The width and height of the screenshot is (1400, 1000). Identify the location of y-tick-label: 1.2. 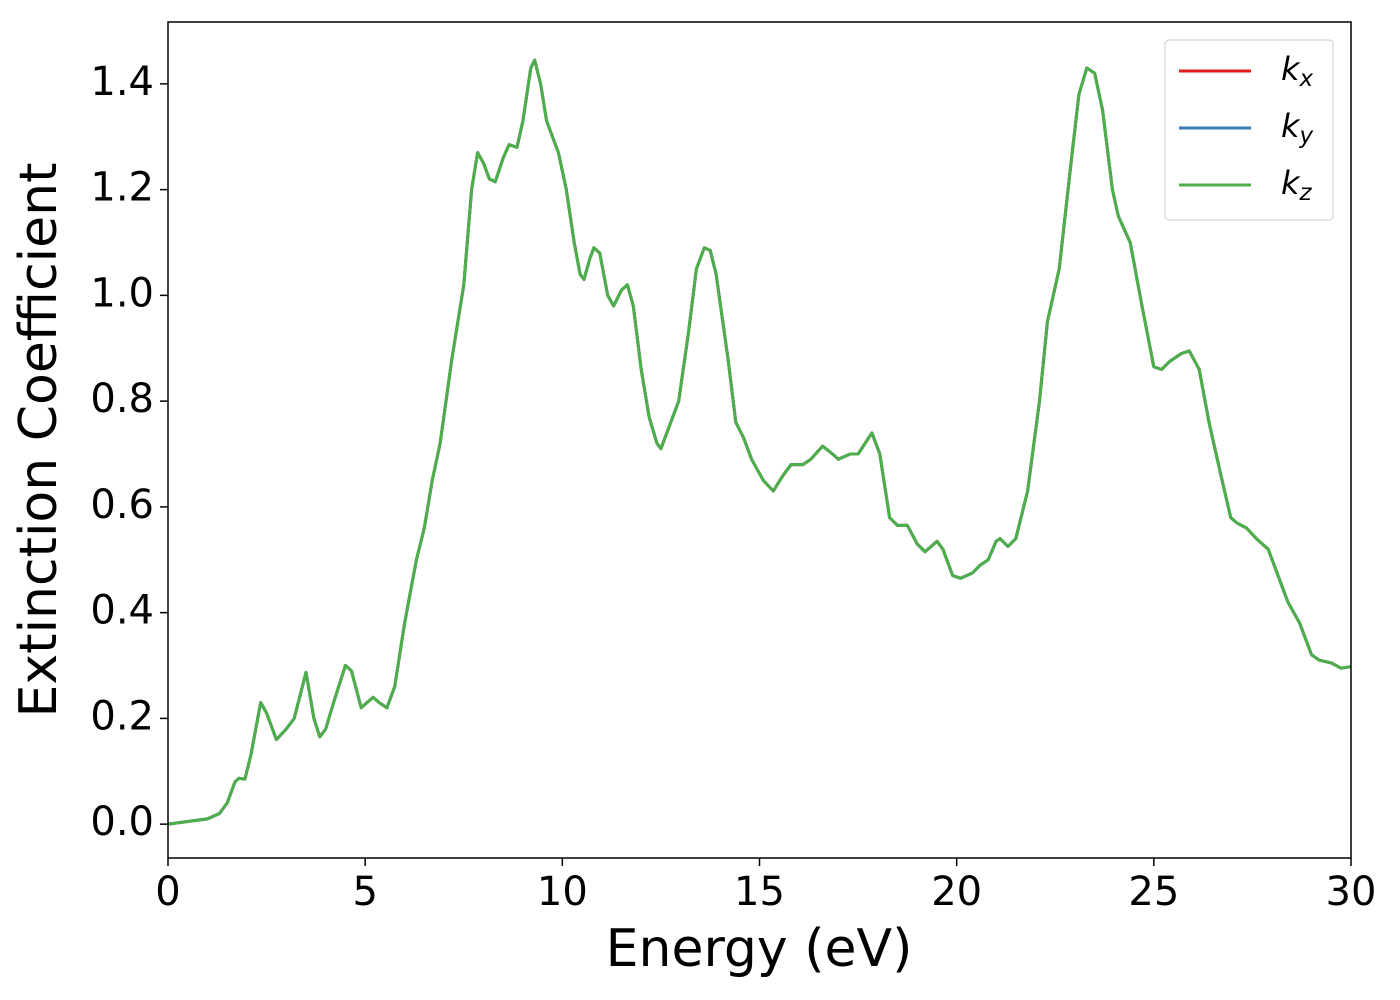
(122, 188).